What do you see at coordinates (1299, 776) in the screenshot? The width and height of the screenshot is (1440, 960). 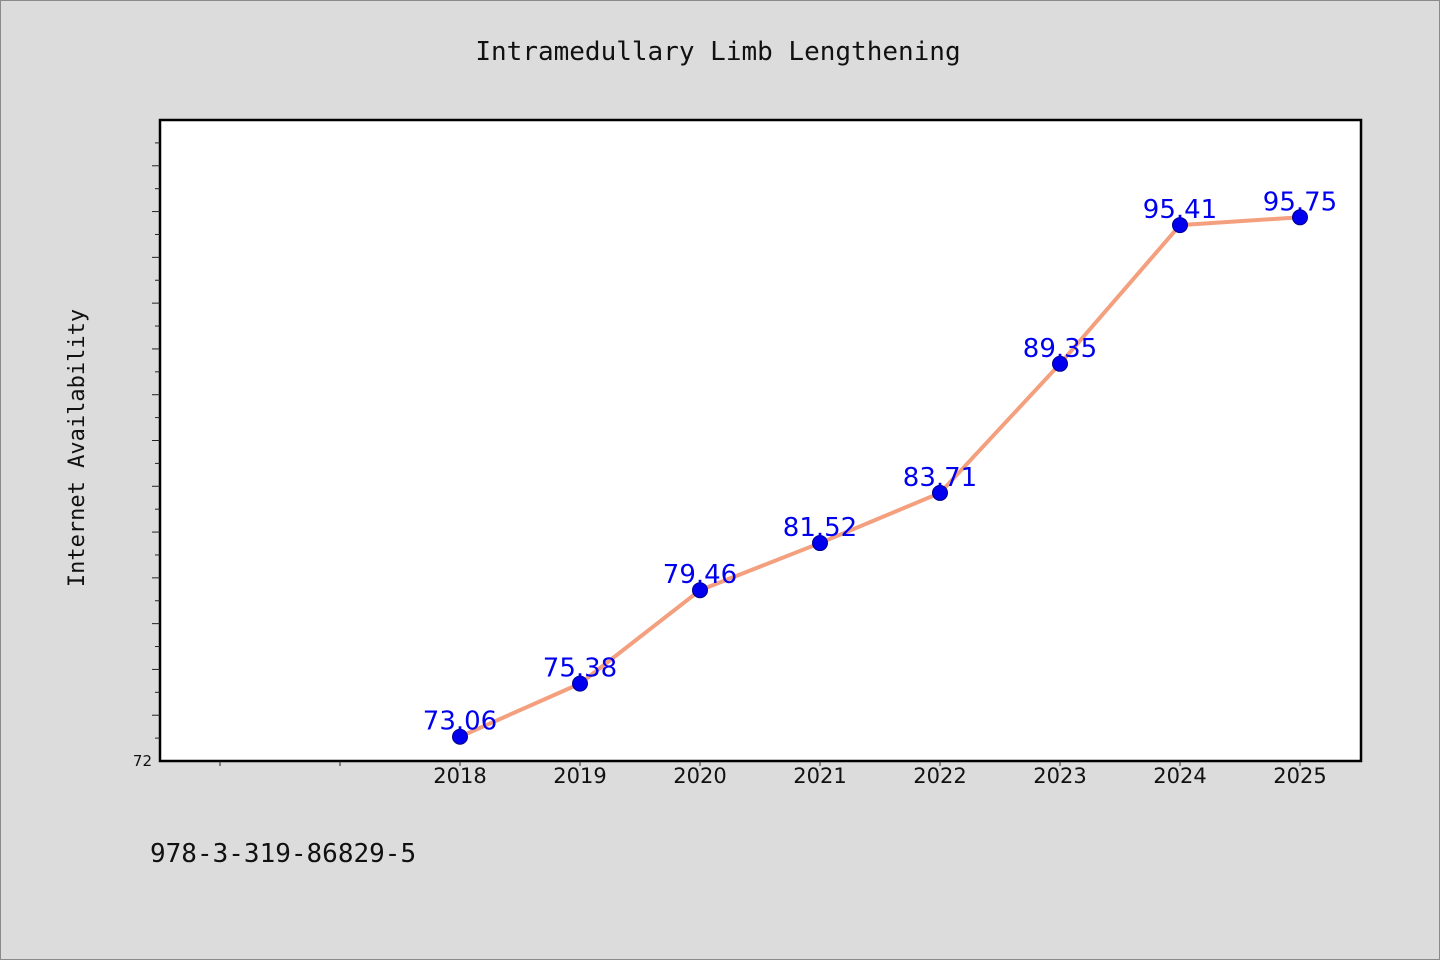 I see `x-tick-label: 2025` at bounding box center [1299, 776].